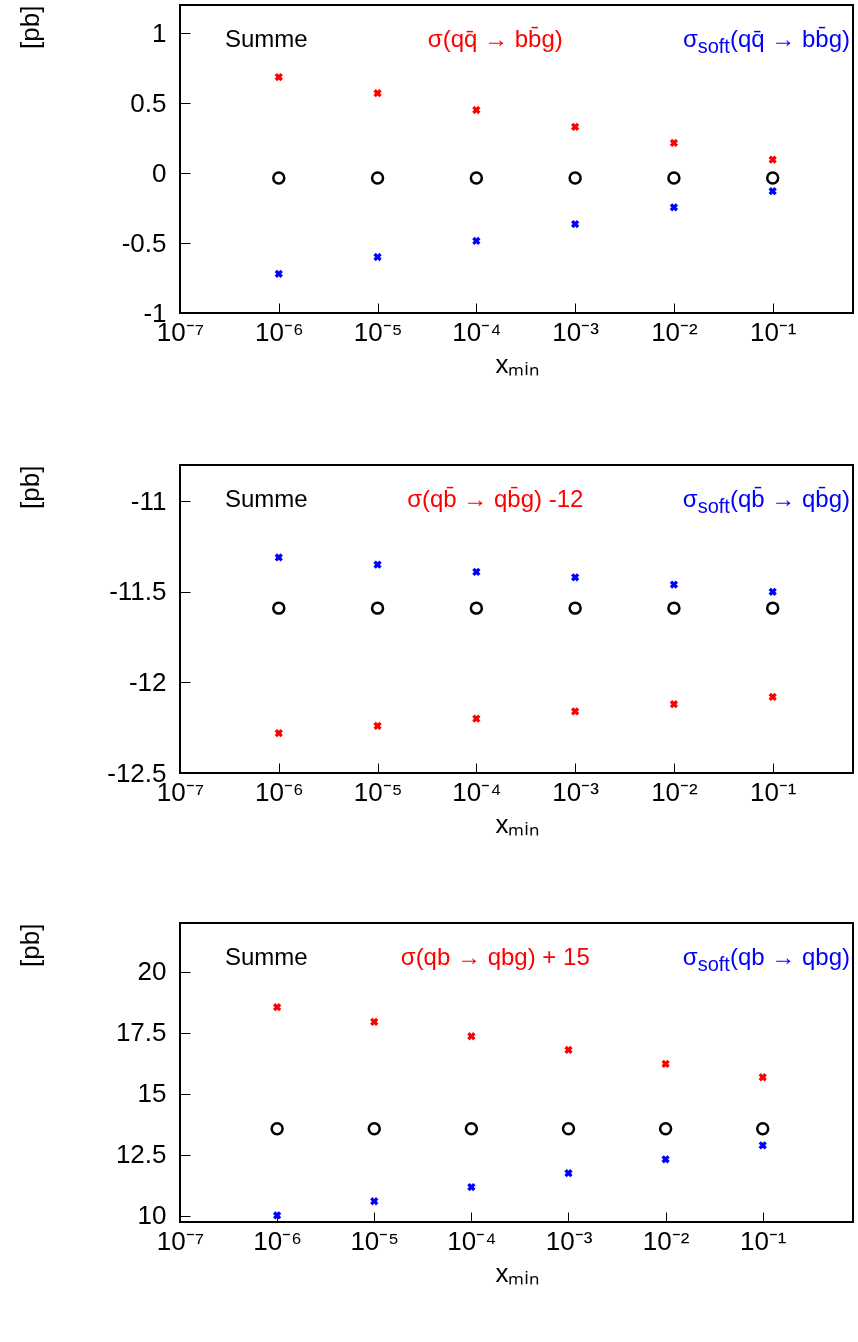  I want to click on y-tick-label: 0.5, so click(148, 102).